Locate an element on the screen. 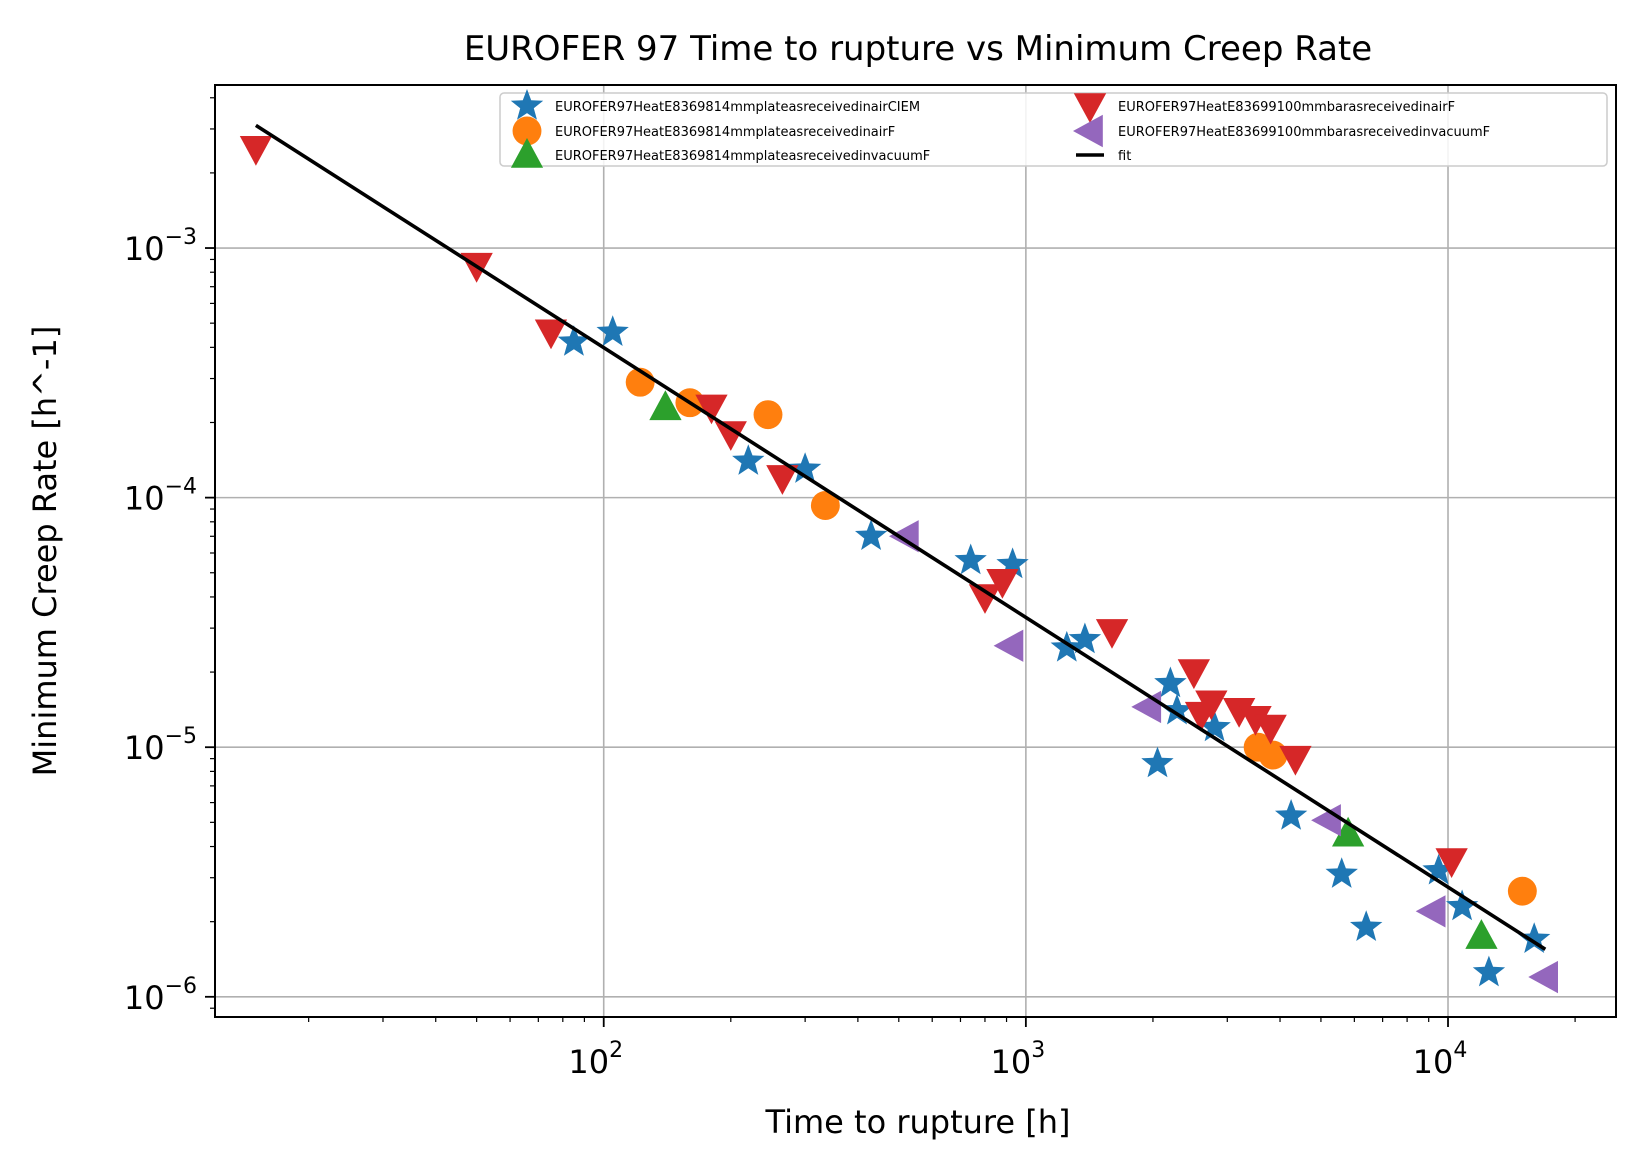 The height and width of the screenshot is (1166, 1637). legend-box is located at coordinates (1053, 129).